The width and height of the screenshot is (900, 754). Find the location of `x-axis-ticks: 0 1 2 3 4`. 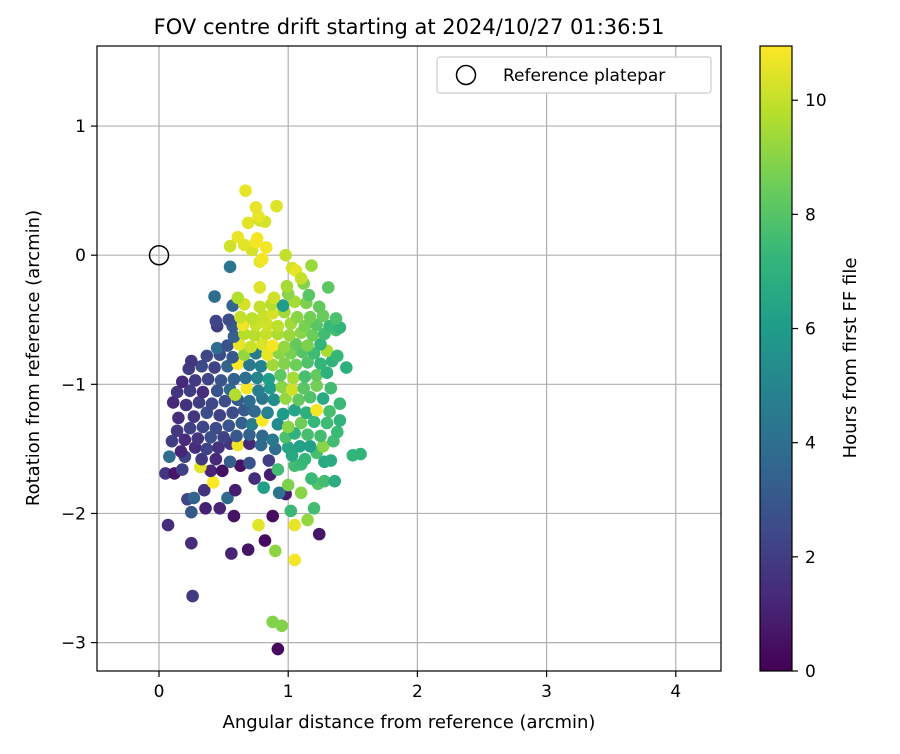

x-axis-ticks: 0 1 2 3 4 is located at coordinates (417, 686).